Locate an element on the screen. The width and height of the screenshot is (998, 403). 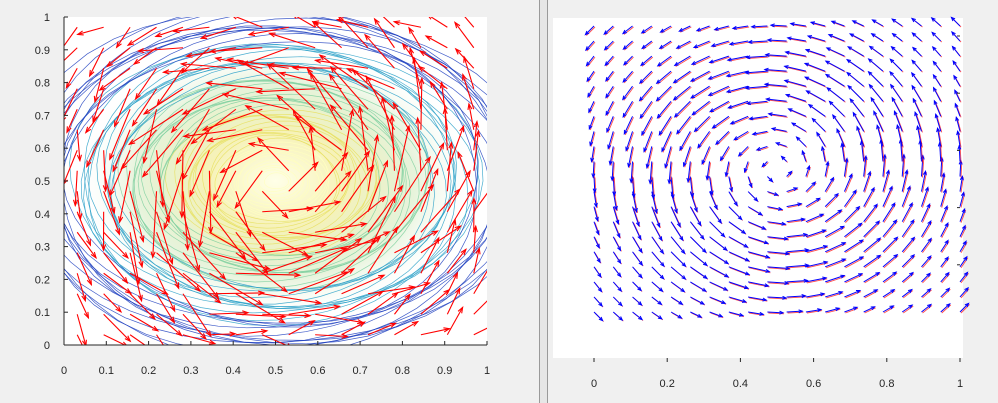
contour-line is located at coordinates (273, 180).